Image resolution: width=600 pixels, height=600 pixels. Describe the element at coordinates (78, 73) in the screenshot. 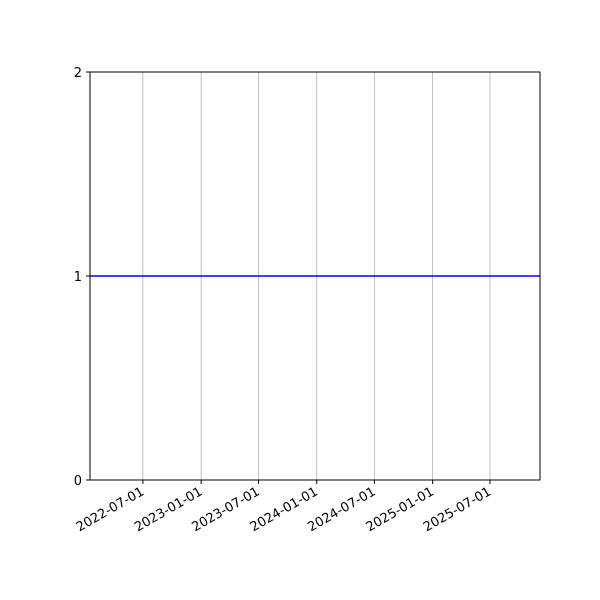

I see `y-tick-label: 2` at that location.